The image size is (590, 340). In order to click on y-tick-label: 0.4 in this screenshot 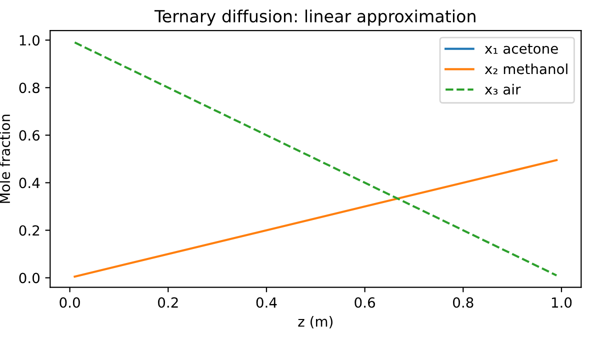, I will do `click(29, 183)`.